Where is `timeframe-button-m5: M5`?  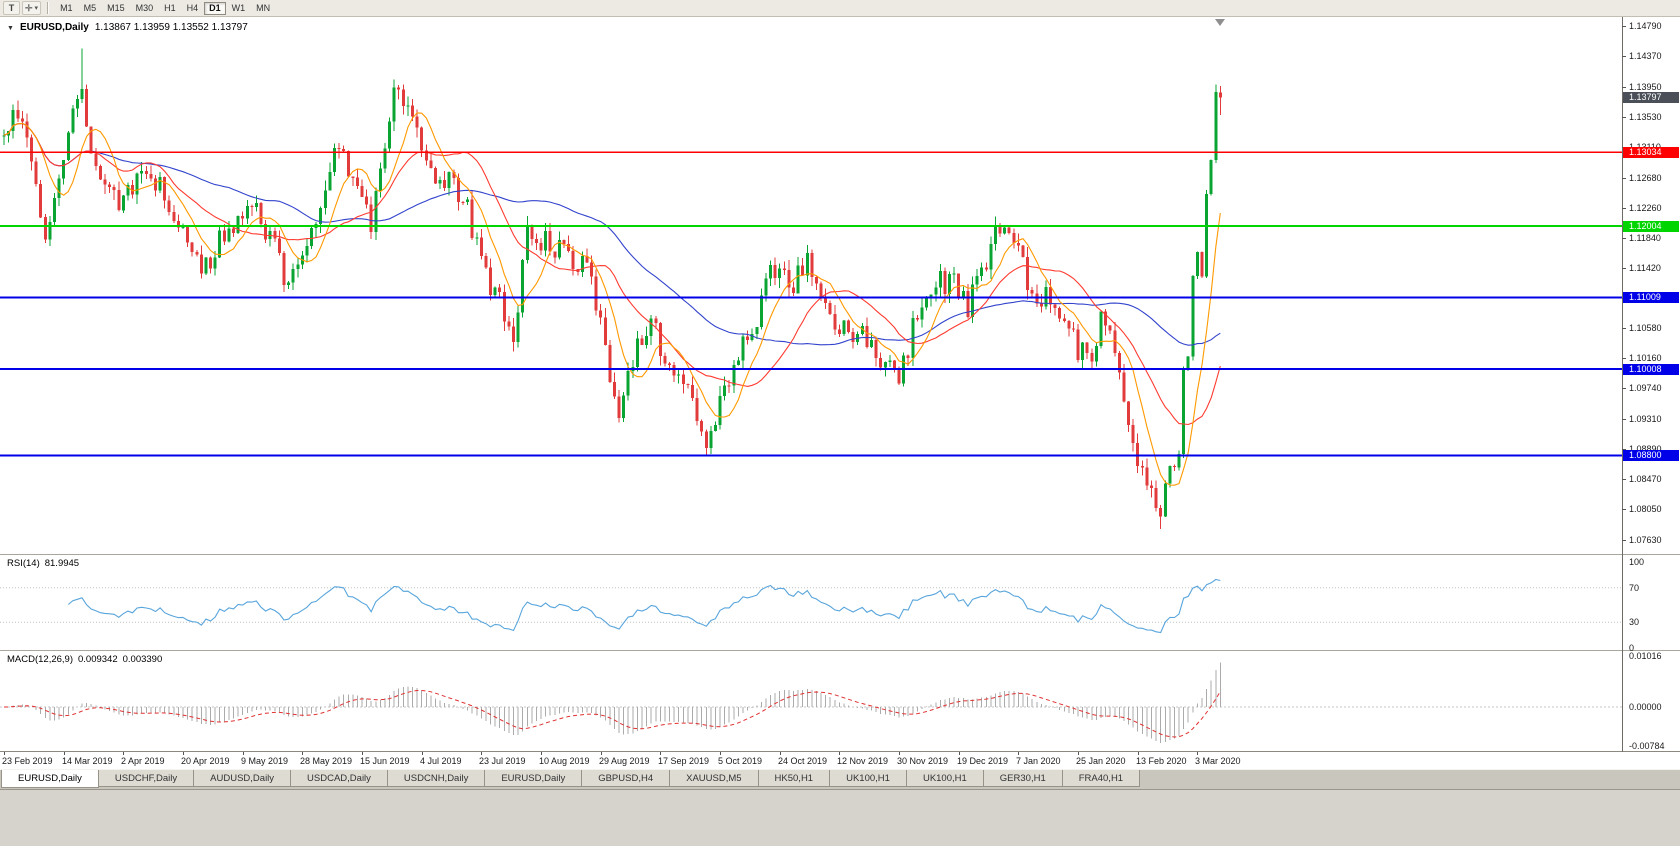 timeframe-button-m5: M5 is located at coordinates (90, 8).